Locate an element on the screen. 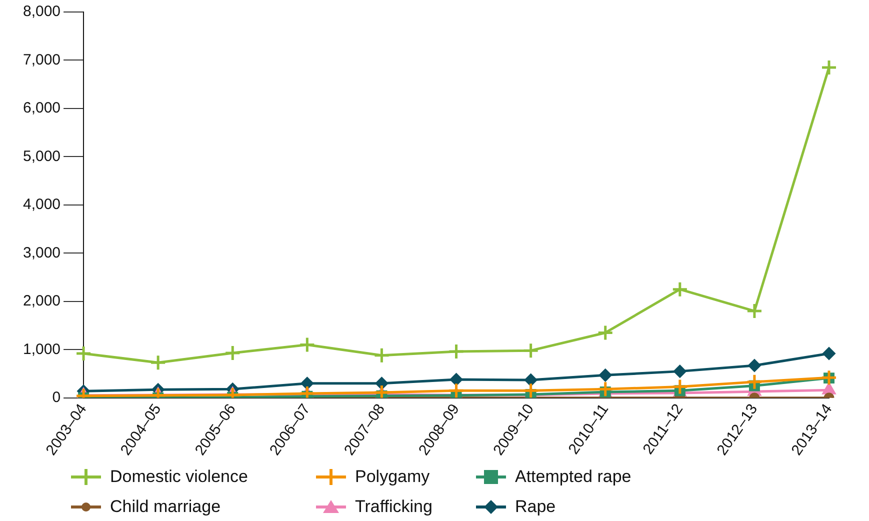 This screenshot has height=521, width=869. legend-label: Polygamy is located at coordinates (392, 477).